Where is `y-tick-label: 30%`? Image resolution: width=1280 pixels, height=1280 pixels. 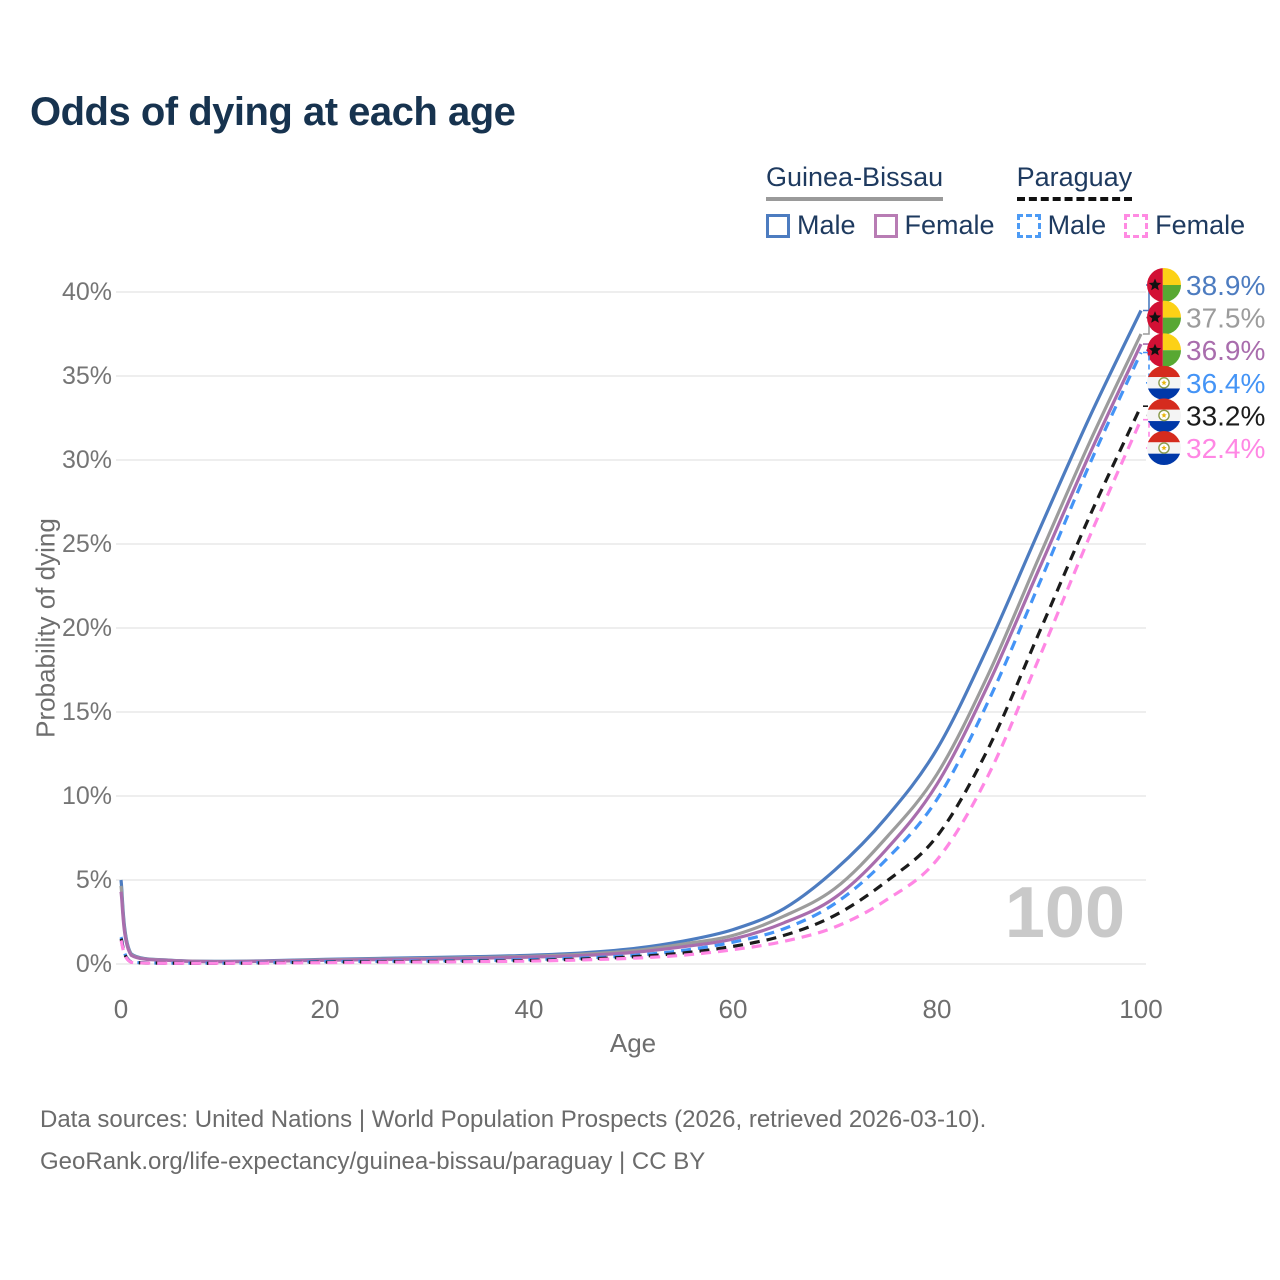
y-tick-label: 30% is located at coordinates (87, 460).